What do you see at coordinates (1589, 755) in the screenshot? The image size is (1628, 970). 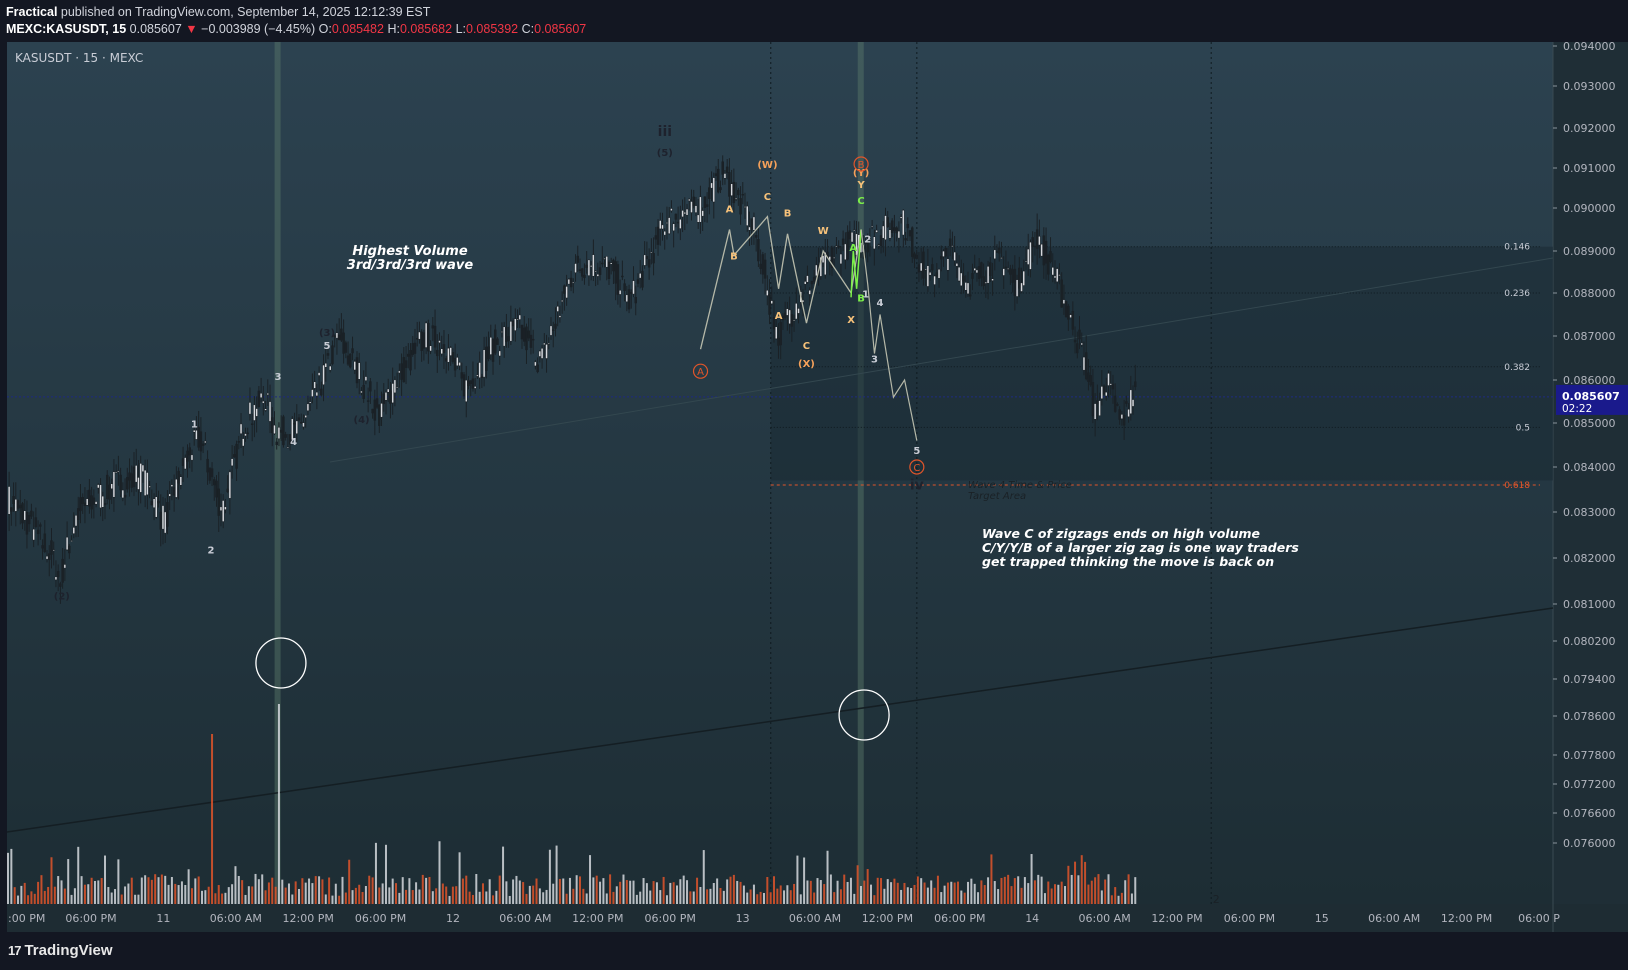 I see `y-tick-label: 0.077800` at bounding box center [1589, 755].